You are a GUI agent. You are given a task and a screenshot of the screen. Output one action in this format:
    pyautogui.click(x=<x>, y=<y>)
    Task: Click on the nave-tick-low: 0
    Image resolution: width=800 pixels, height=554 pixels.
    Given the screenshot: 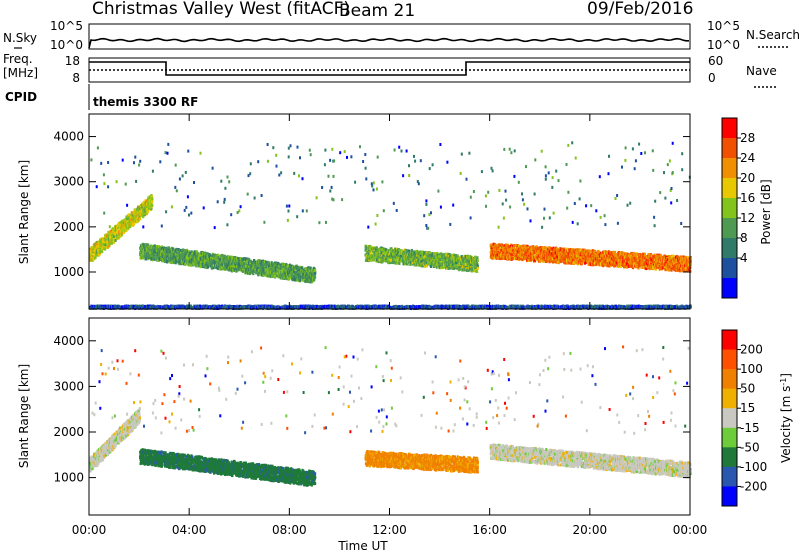 What is the action you would take?
    pyautogui.click(x=712, y=78)
    